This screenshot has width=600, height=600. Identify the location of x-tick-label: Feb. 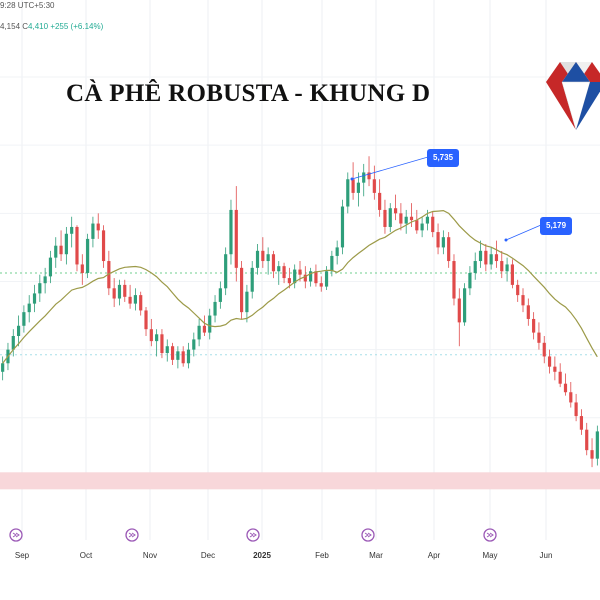
(322, 555).